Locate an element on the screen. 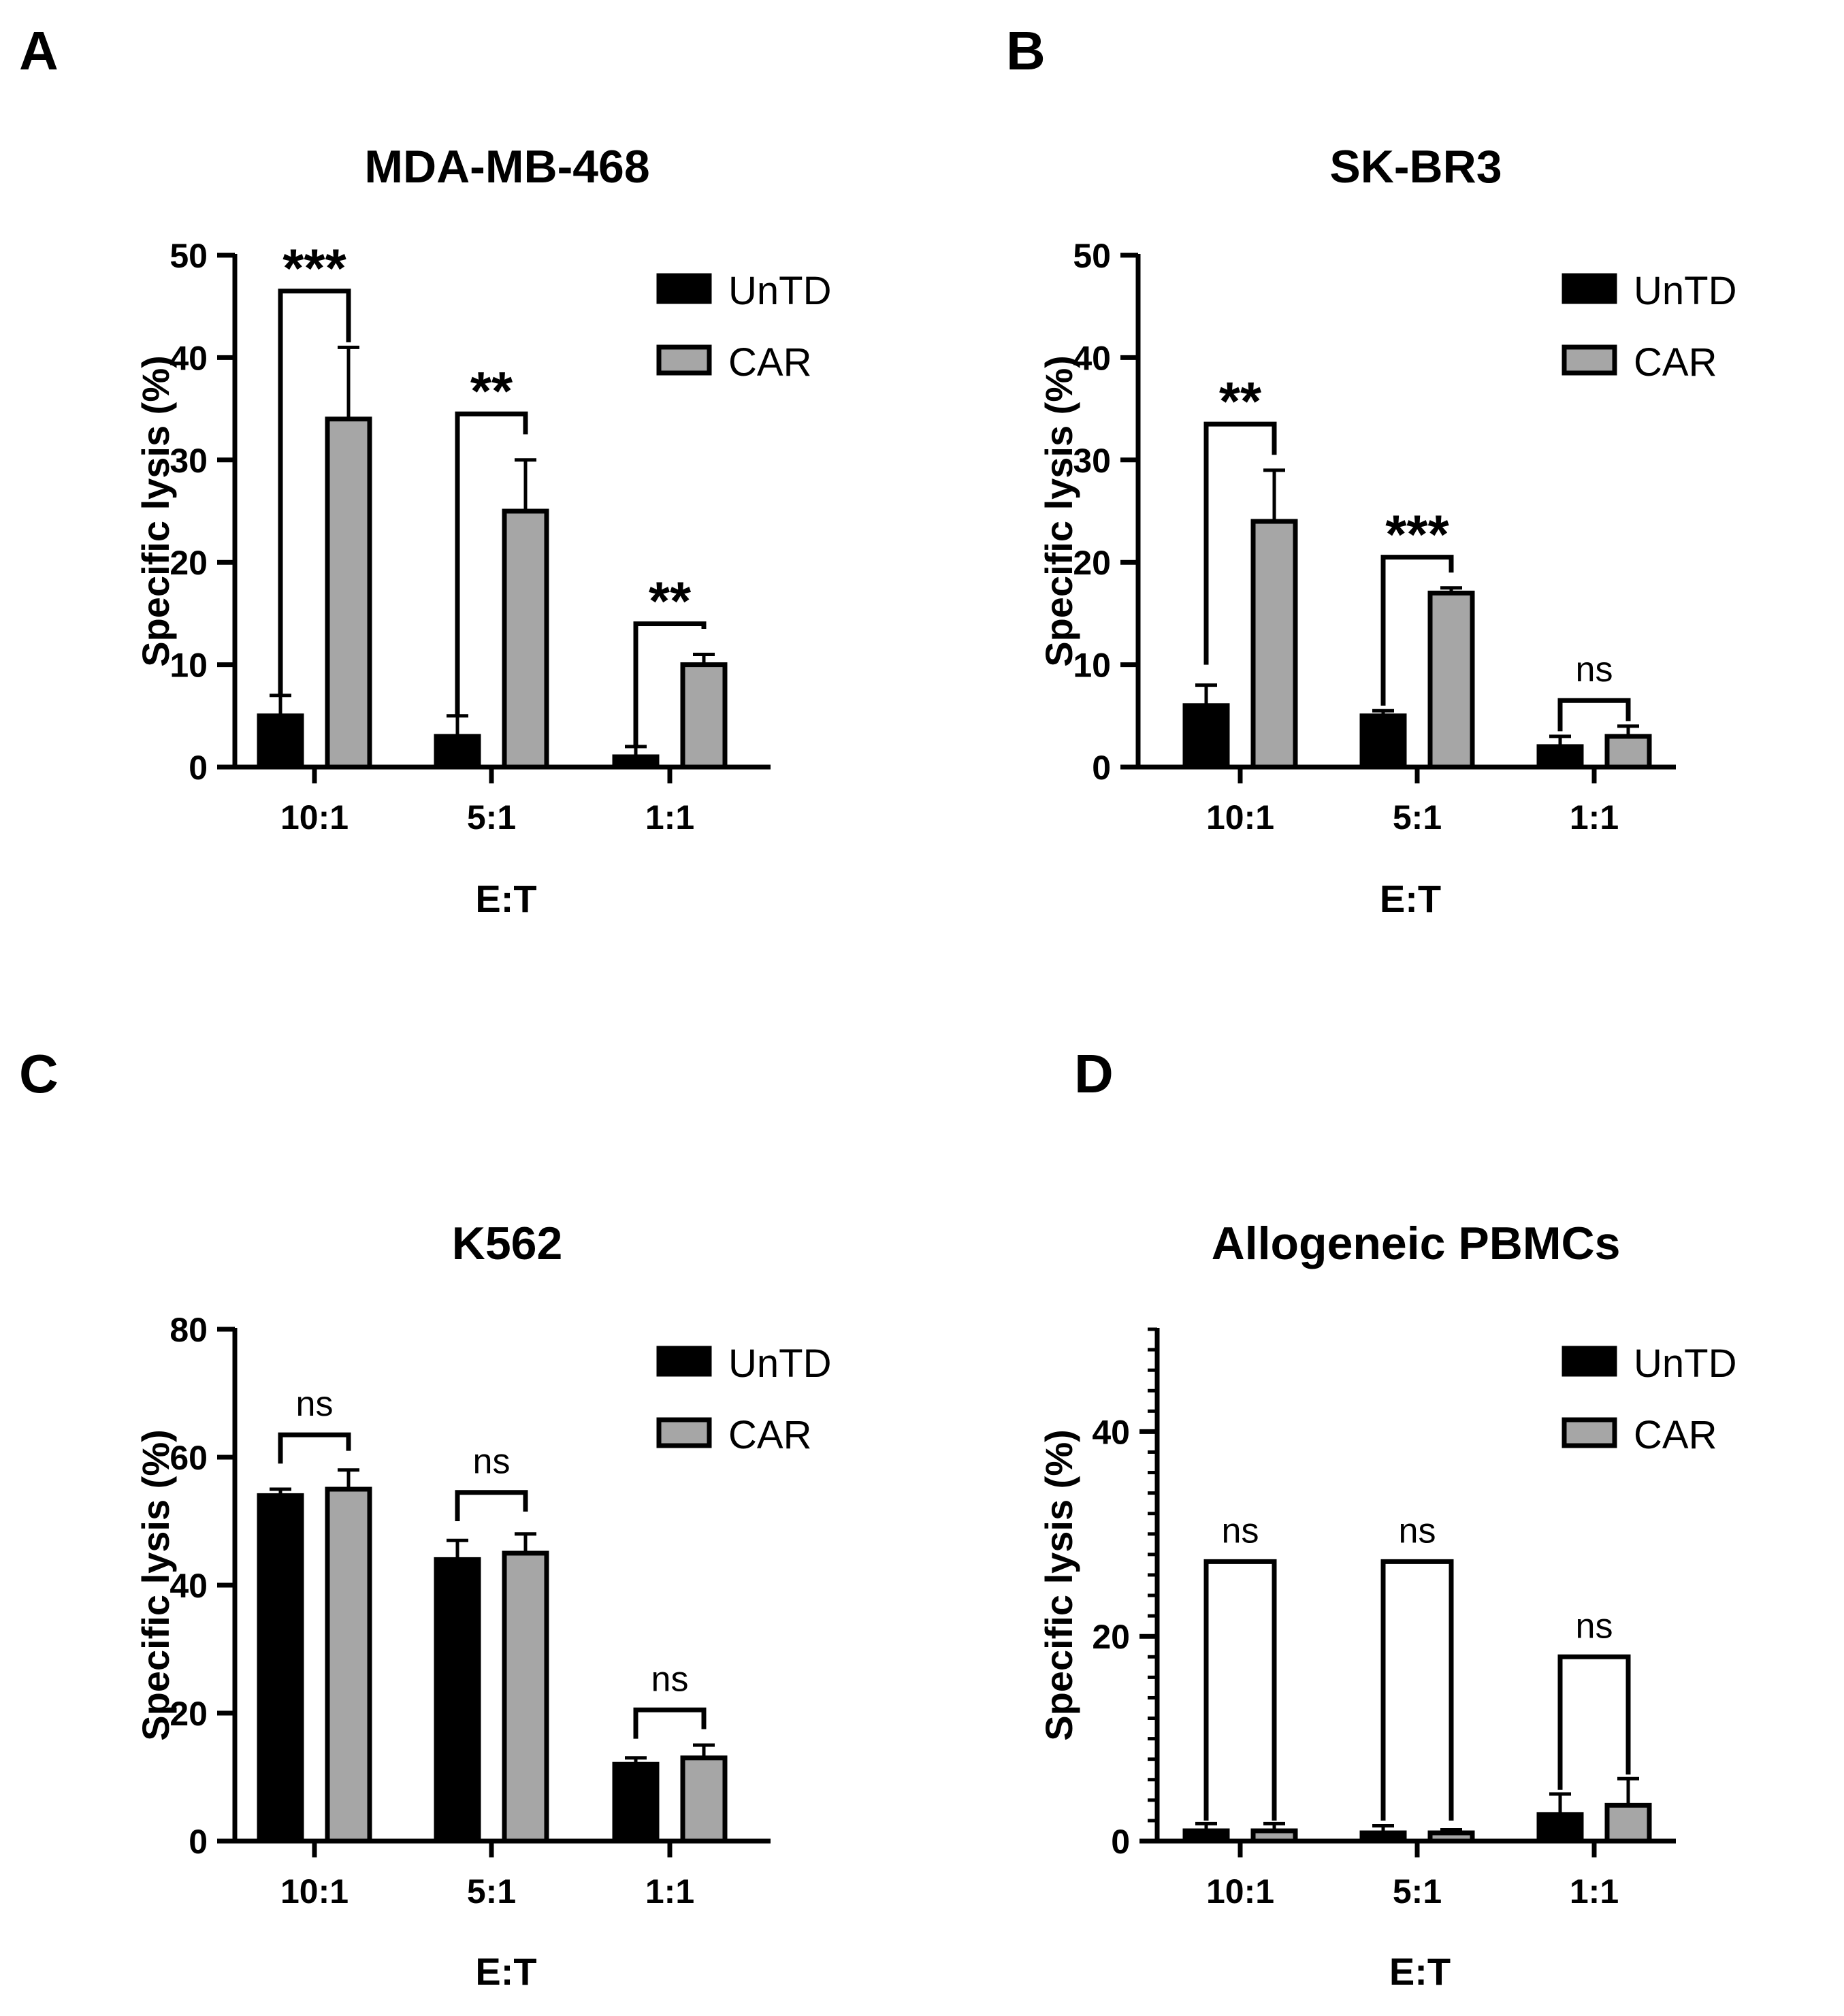 The image size is (1844, 2016). chart-title: K562 is located at coordinates (508, 1244).